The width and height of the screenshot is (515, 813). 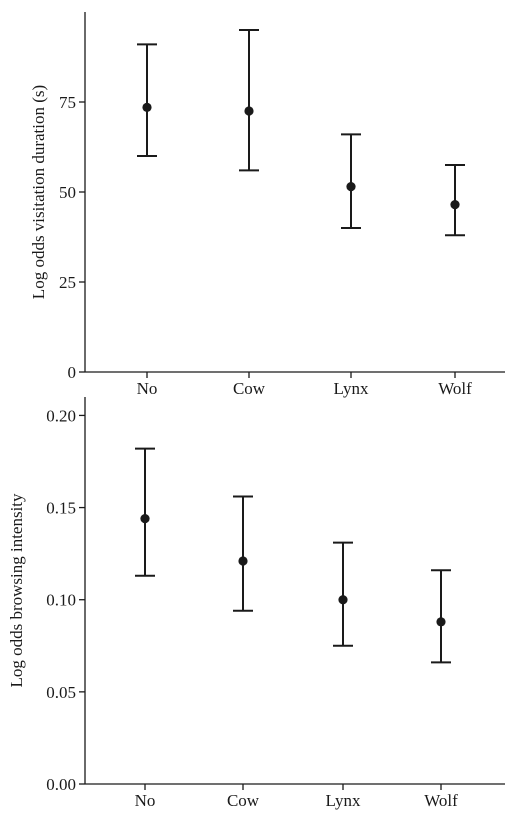 I want to click on y-tick-label: 0, so click(x=72, y=372).